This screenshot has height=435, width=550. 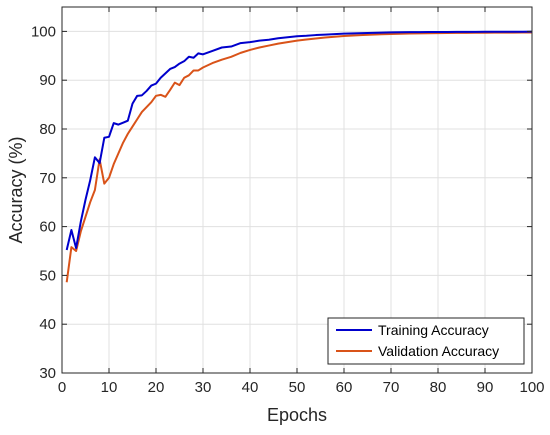 I want to click on x-tick-label: 50, so click(x=297, y=387).